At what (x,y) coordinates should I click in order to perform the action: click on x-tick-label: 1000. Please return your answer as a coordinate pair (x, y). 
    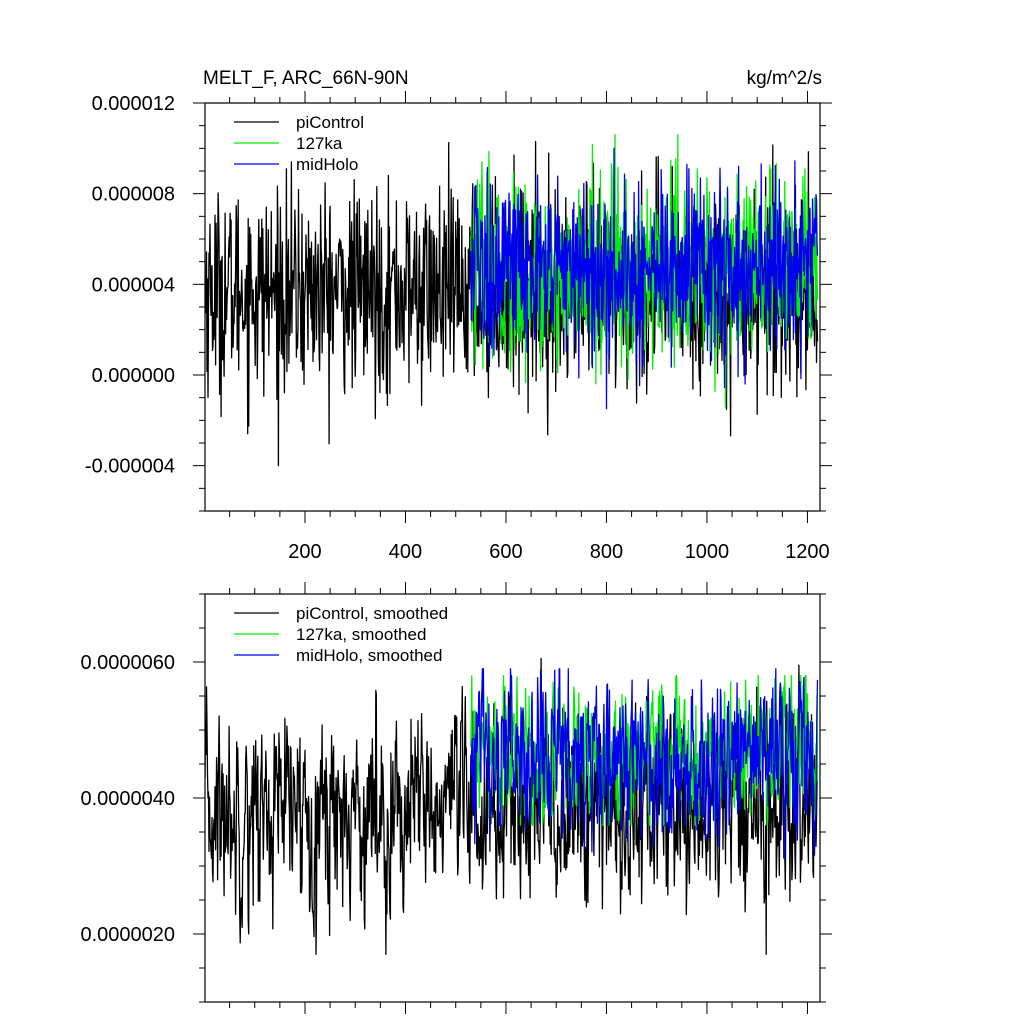
    Looking at the image, I should click on (707, 552).